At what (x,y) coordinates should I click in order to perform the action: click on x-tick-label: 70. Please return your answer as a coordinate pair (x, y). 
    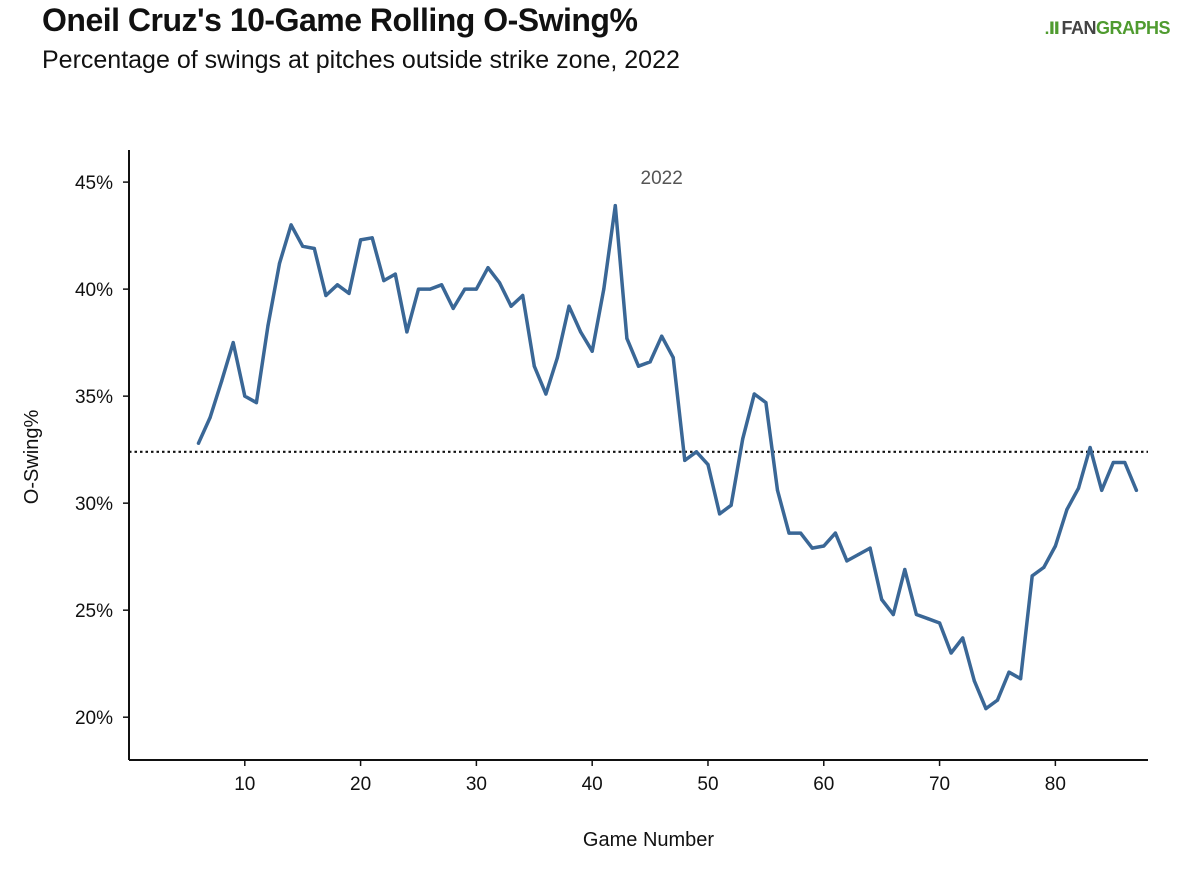
    Looking at the image, I should click on (939, 784).